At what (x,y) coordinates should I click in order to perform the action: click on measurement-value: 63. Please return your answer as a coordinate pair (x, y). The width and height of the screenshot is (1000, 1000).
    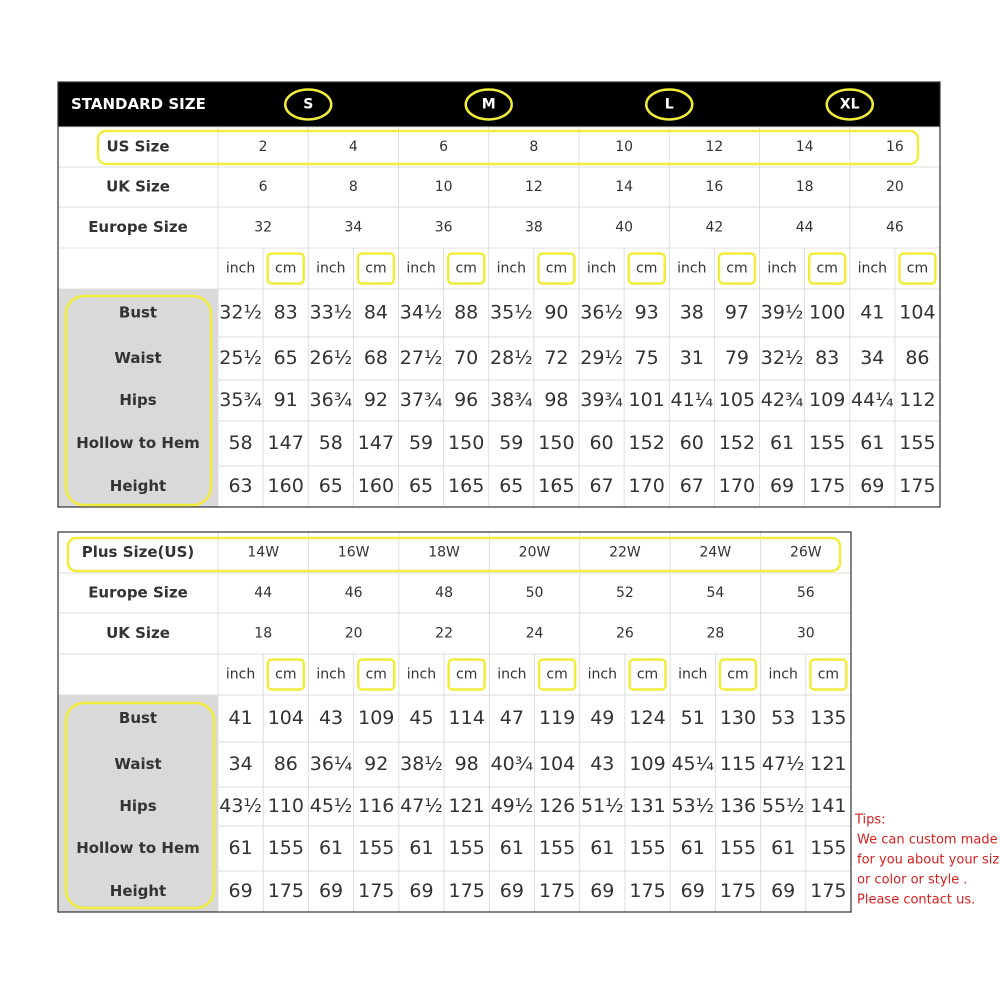
    Looking at the image, I should click on (240, 486).